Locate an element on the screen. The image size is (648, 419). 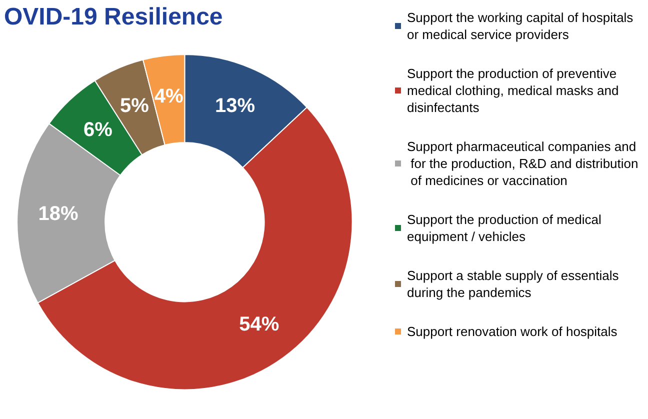
data-label: 13% is located at coordinates (235, 105).